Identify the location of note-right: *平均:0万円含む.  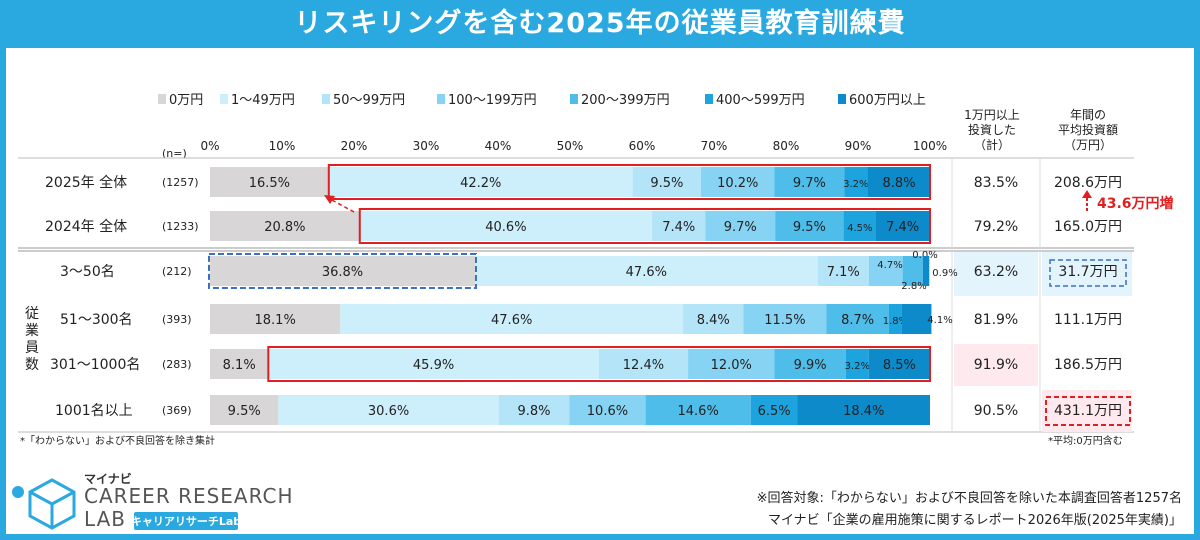
(1085, 440).